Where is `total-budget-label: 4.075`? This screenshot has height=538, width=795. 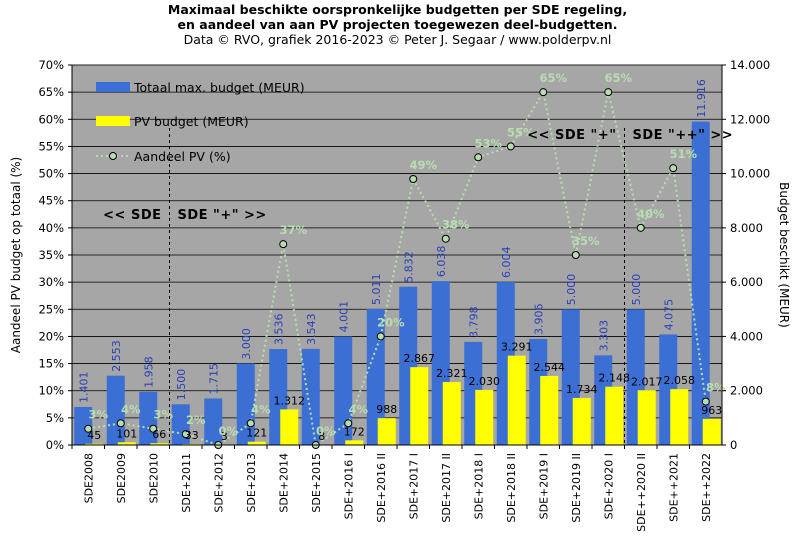 total-budget-label: 4.075 is located at coordinates (668, 315).